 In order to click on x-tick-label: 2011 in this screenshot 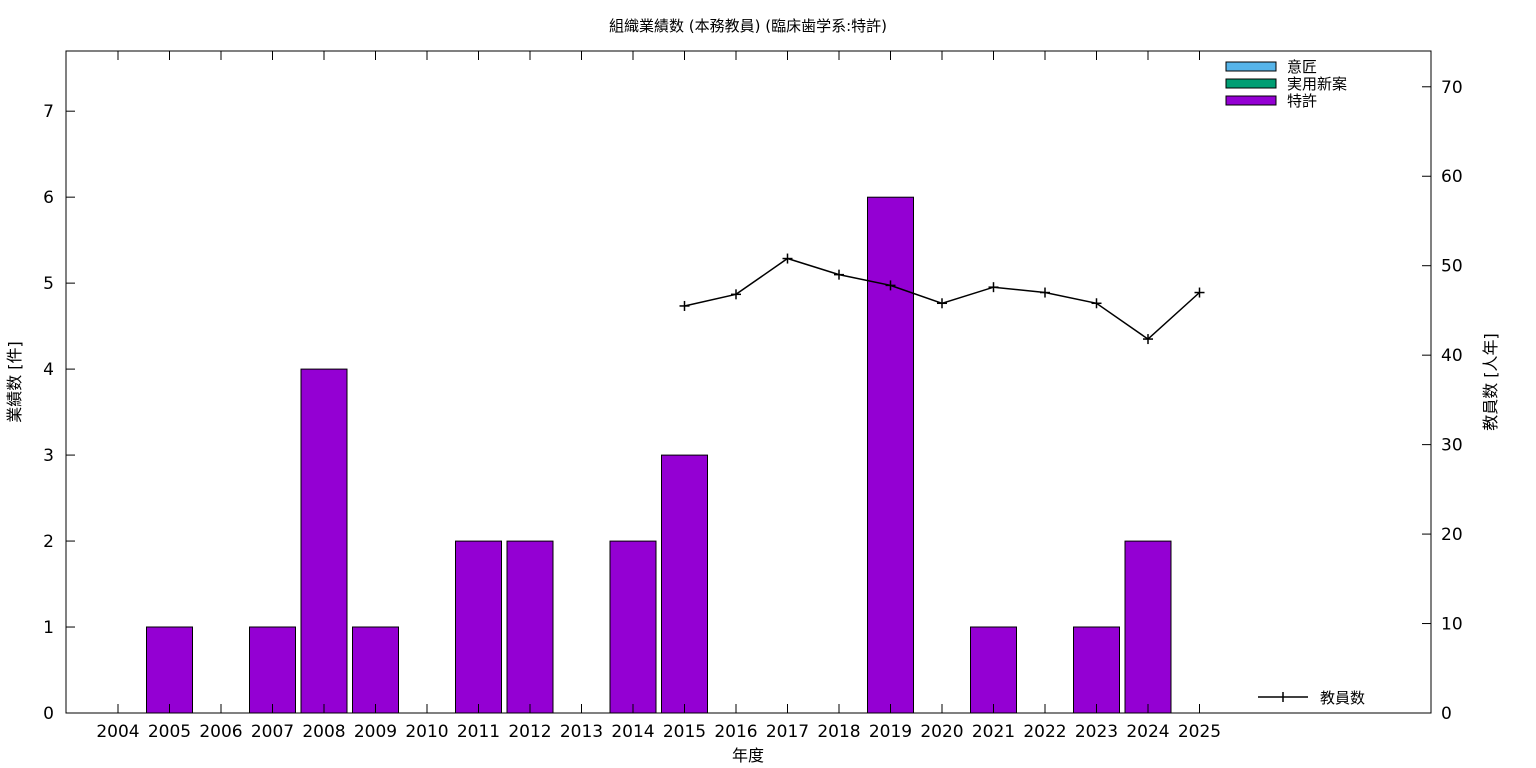, I will do `click(478, 732)`.